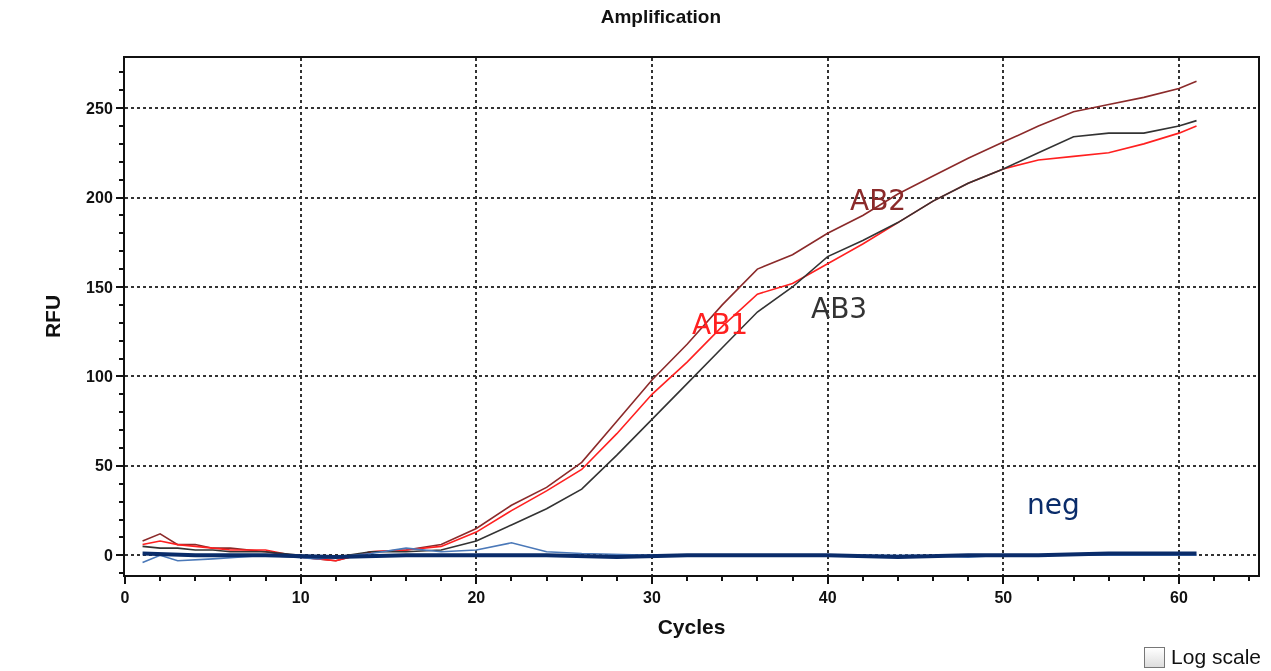 The height and width of the screenshot is (671, 1271). I want to click on y-tick-label: 200, so click(99, 198).